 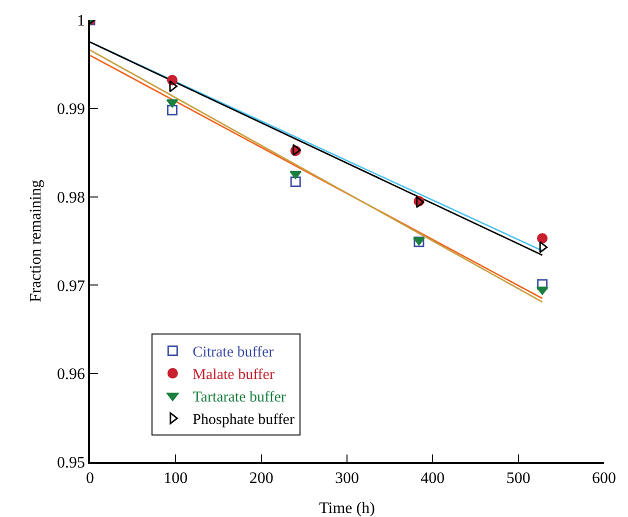 What do you see at coordinates (90, 478) in the screenshot?
I see `x-tick-label: 0` at bounding box center [90, 478].